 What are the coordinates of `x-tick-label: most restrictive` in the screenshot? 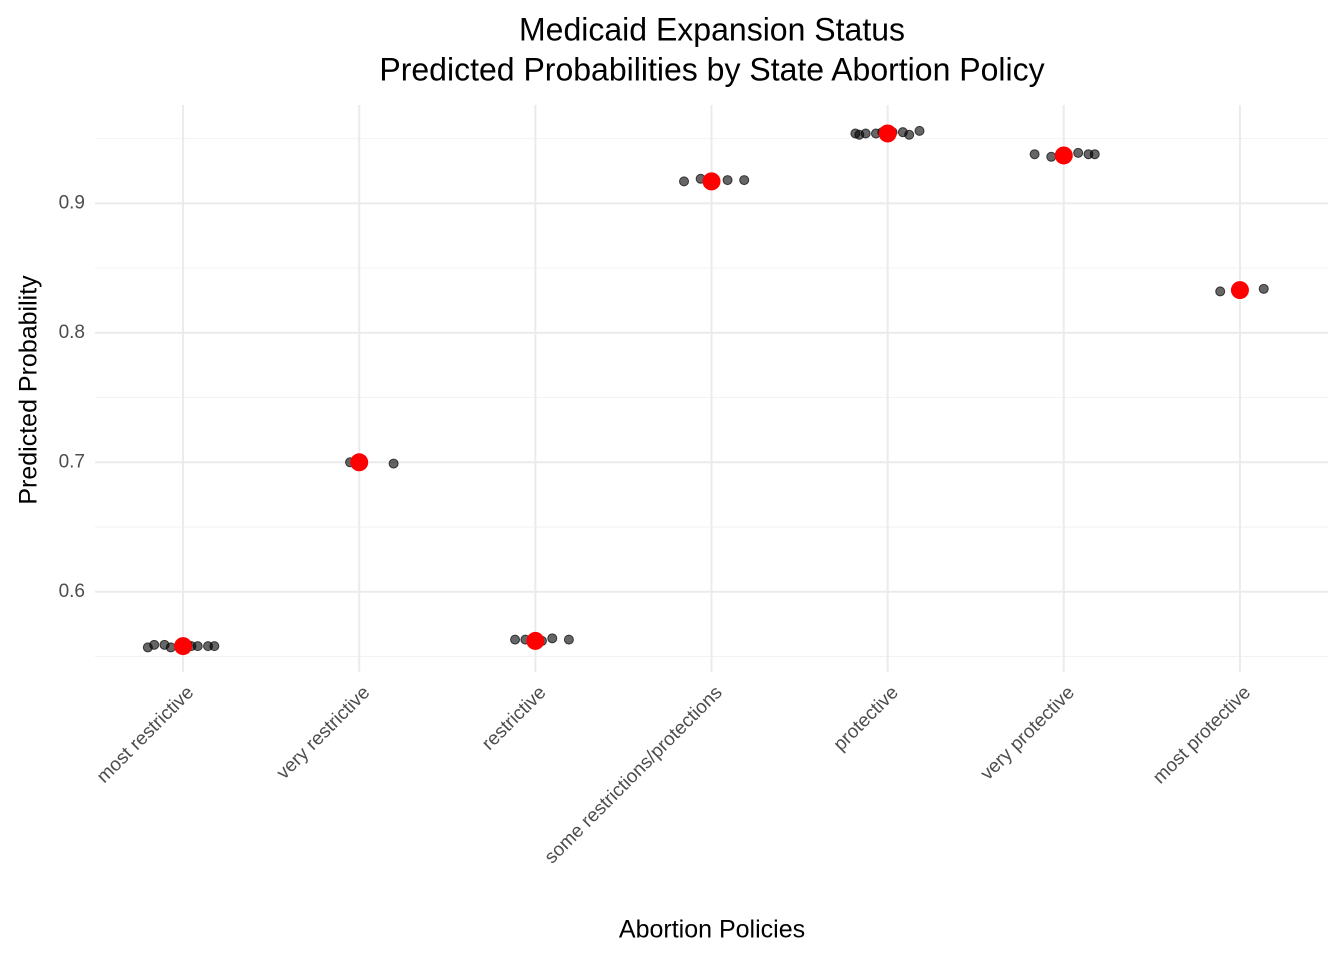 It's located at (145, 734).